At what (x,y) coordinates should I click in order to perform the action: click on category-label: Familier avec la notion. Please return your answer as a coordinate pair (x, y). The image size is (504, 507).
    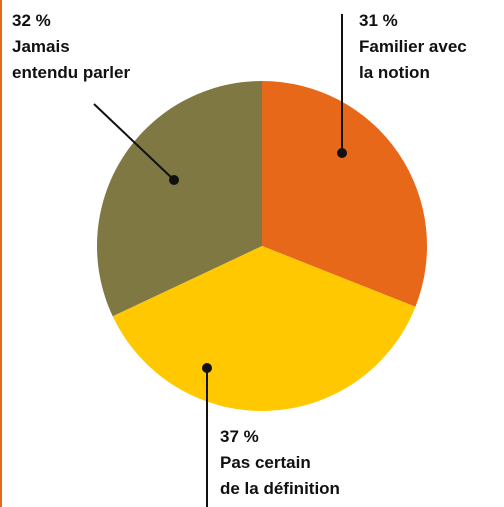
    Looking at the image, I should click on (413, 59).